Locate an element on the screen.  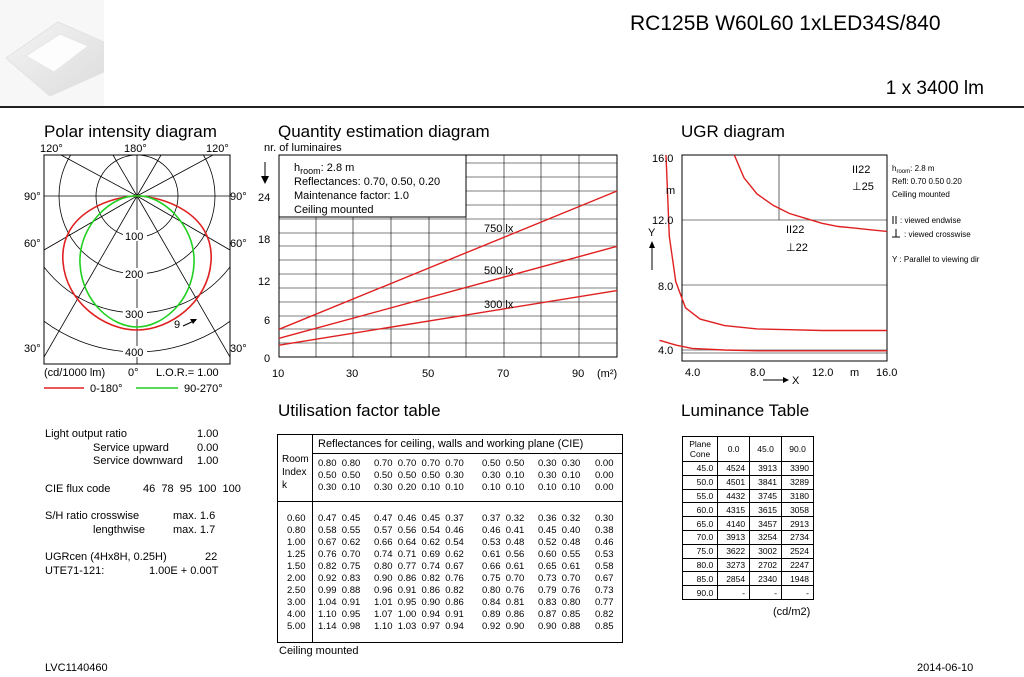
luminance-cone-angle: 50.0 is located at coordinates (700, 482).